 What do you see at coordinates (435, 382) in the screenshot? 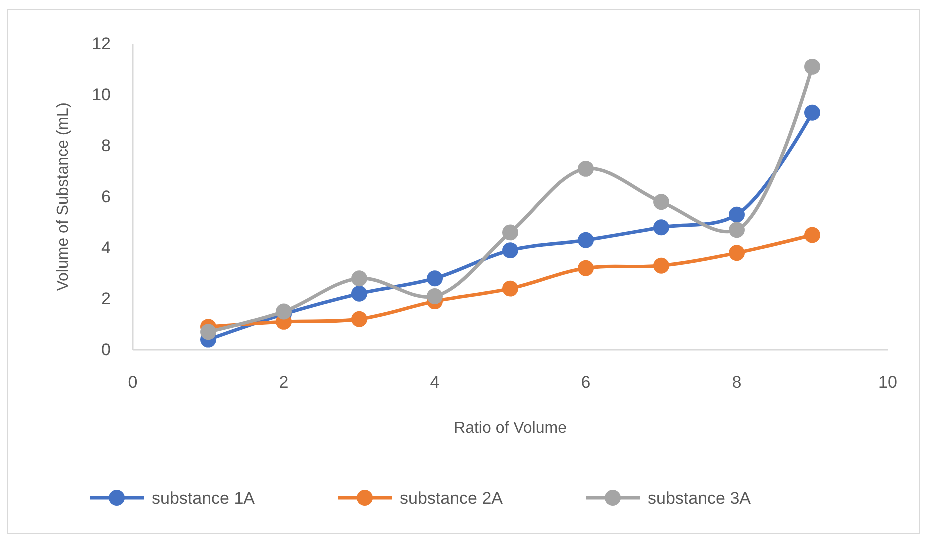
I see `x-tick-label: 4` at bounding box center [435, 382].